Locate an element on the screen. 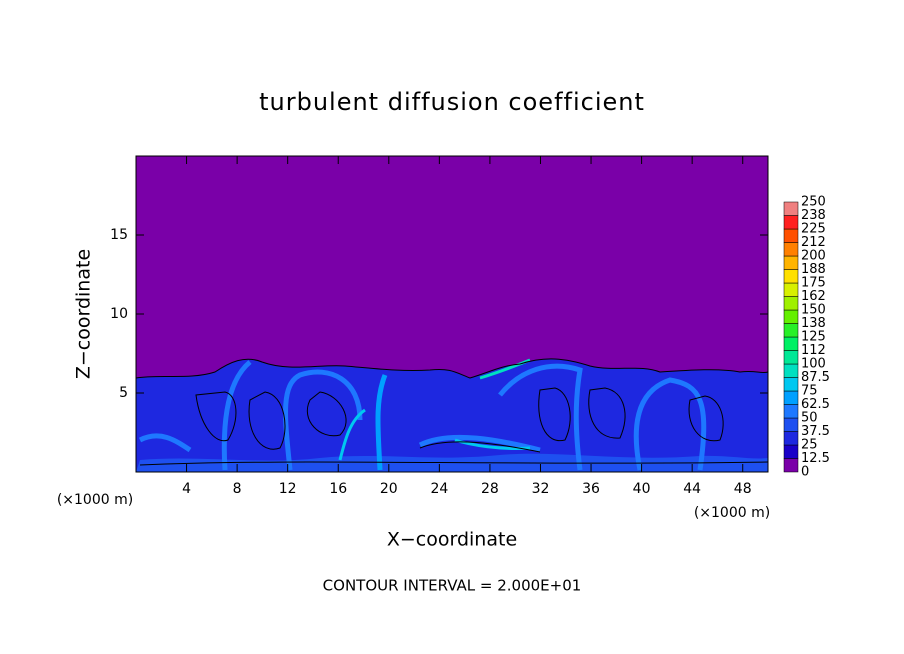  colorbar-label: 125 is located at coordinates (813, 337).